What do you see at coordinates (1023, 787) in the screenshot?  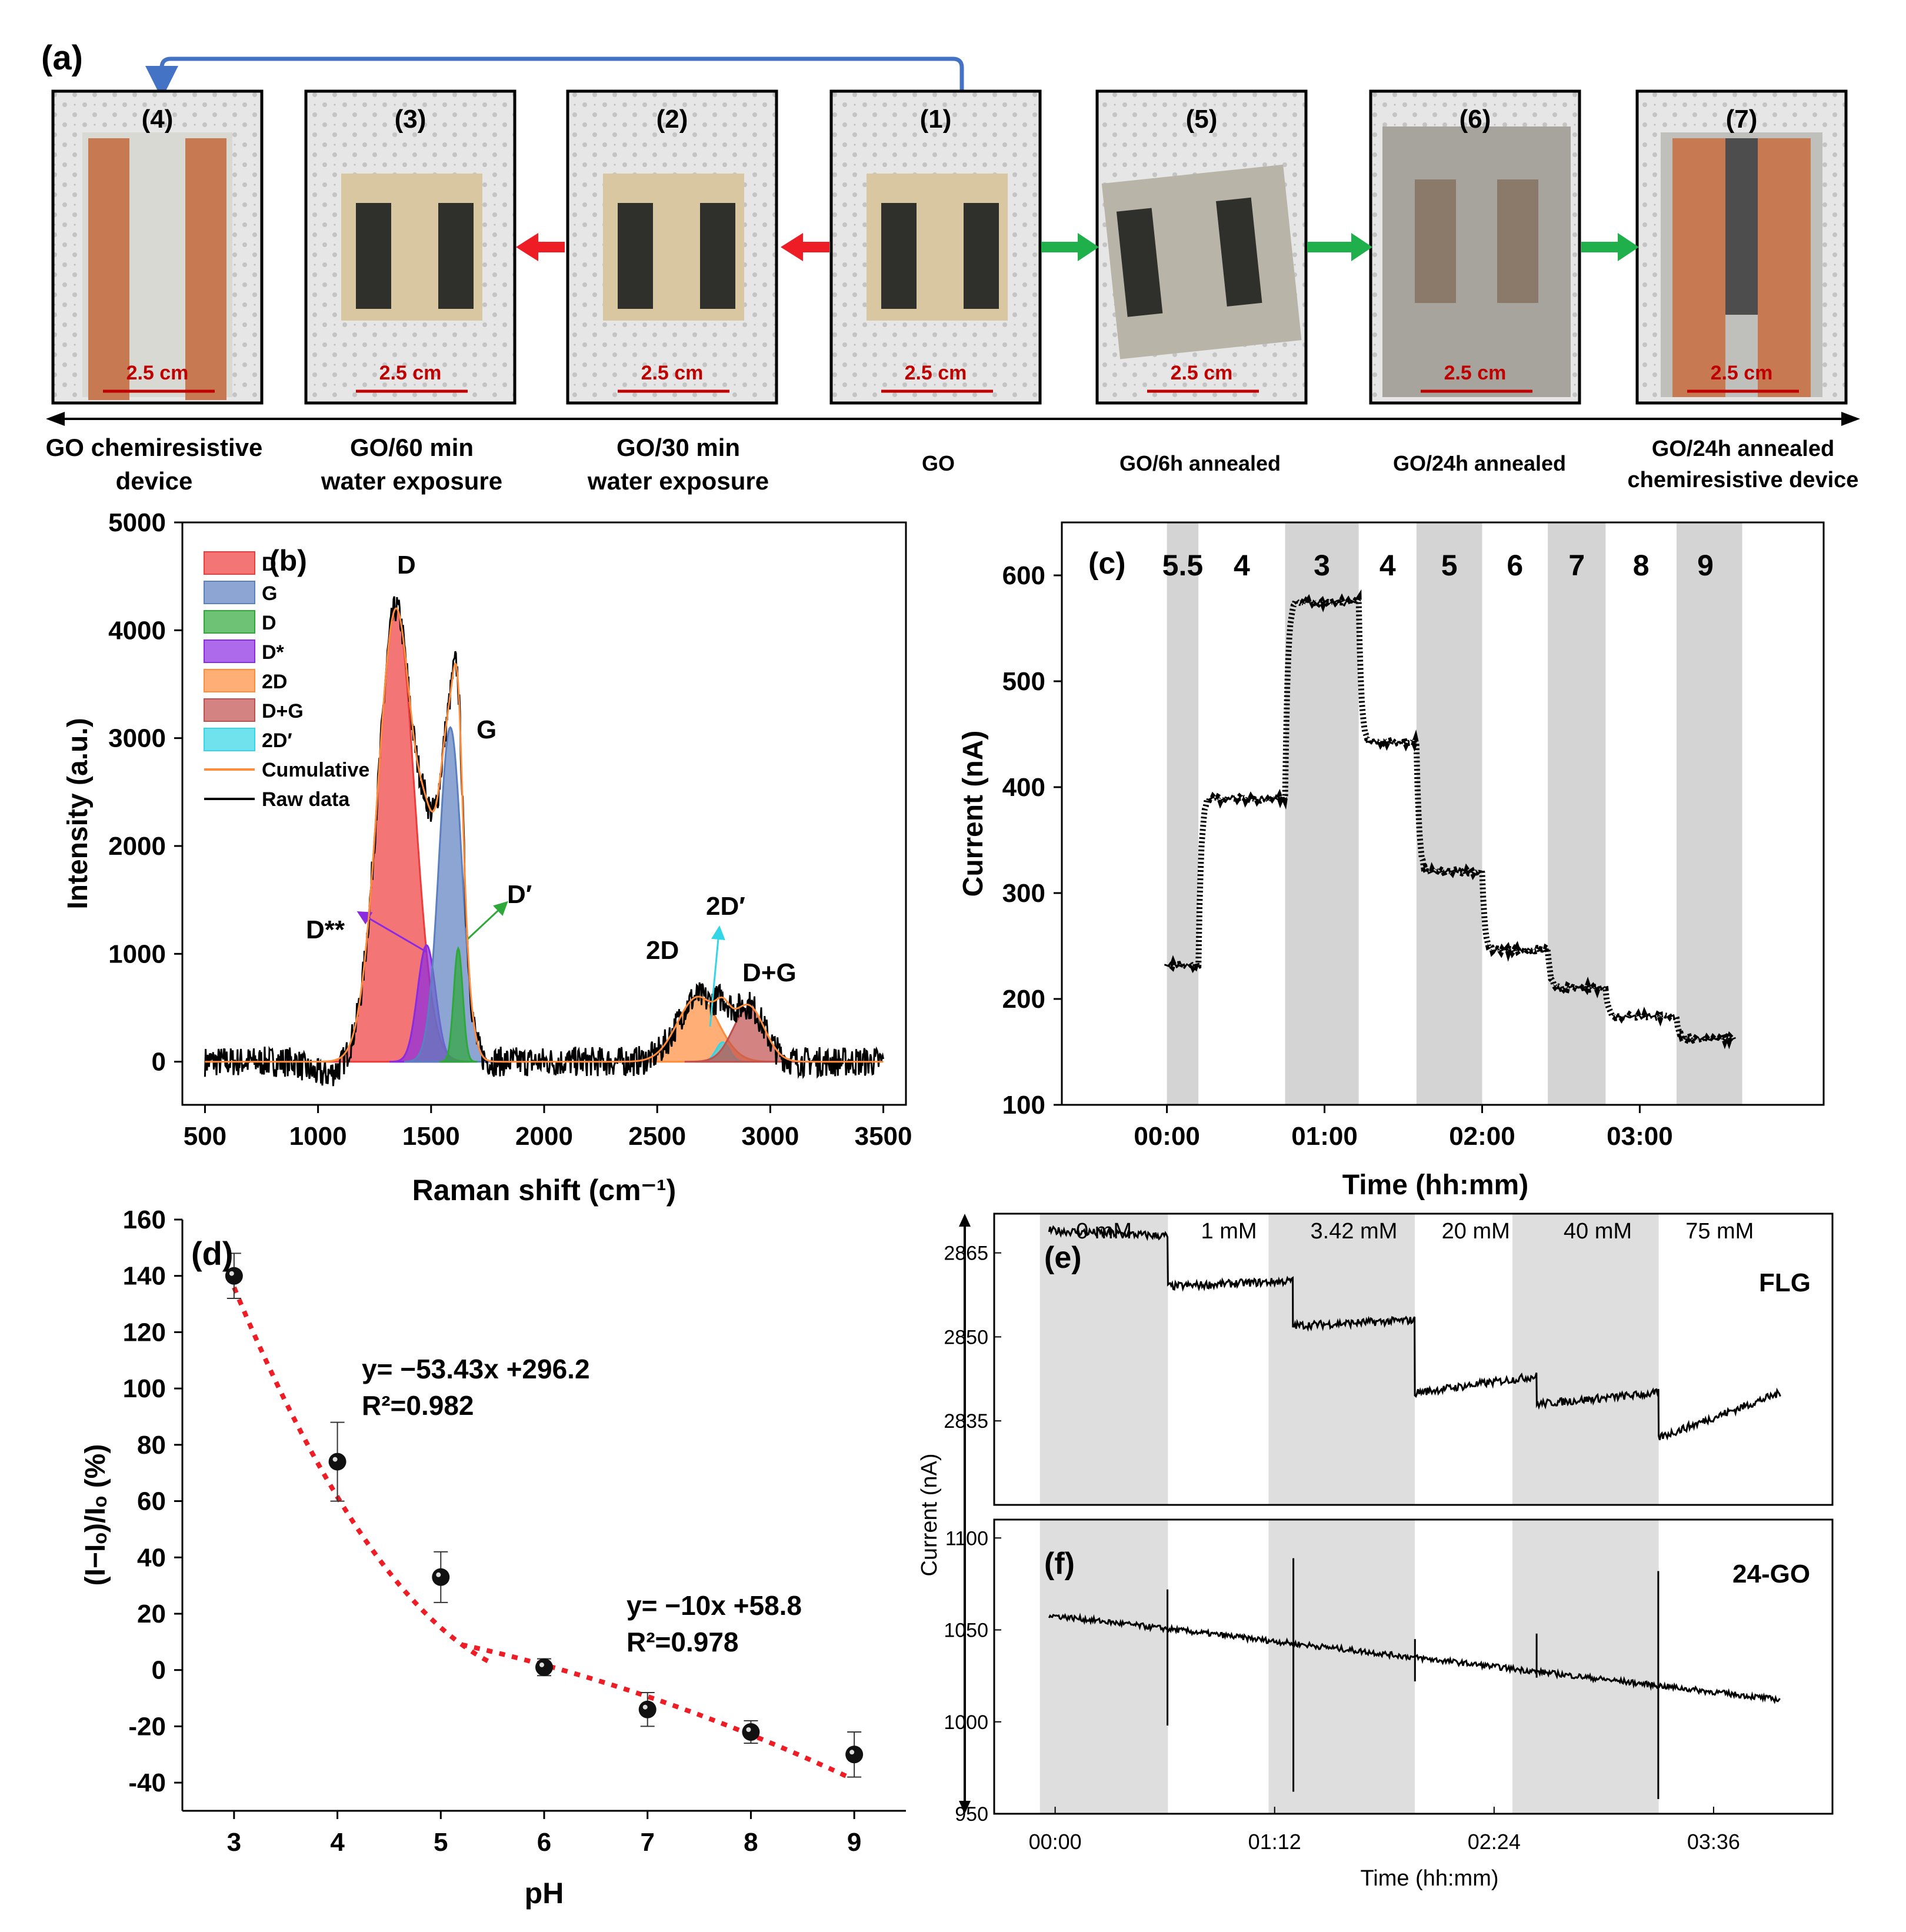 I see `y-tick-label: 400` at bounding box center [1023, 787].